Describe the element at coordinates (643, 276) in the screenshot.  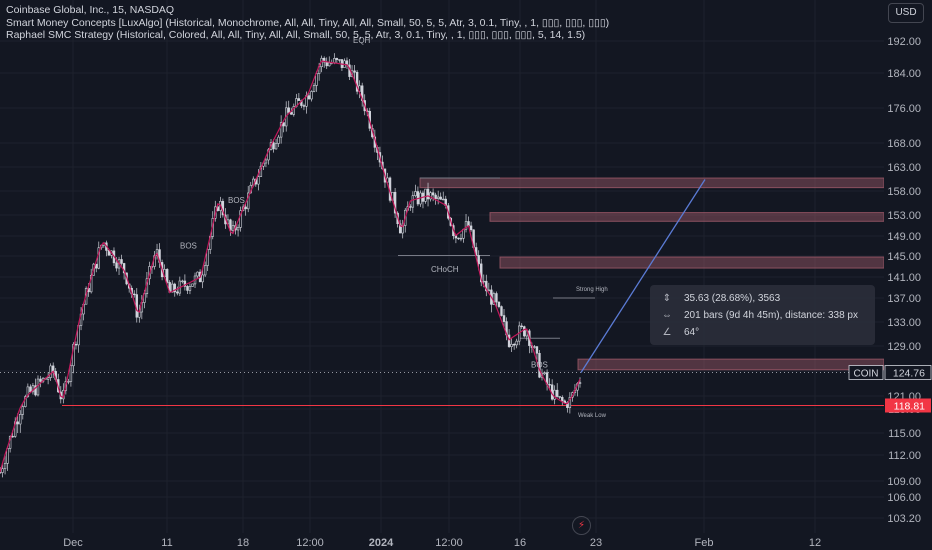
I see `measure-line` at that location.